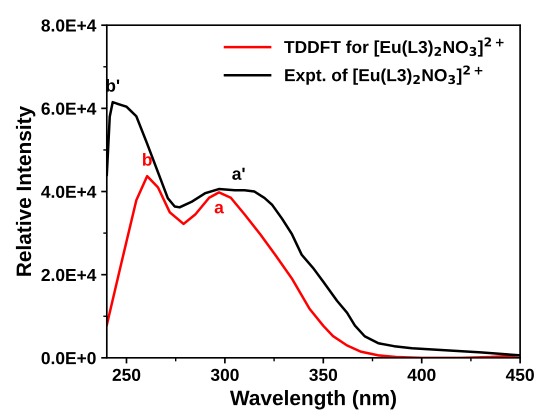  I want to click on y-tick-label: 4.0E+4, so click(68, 192).